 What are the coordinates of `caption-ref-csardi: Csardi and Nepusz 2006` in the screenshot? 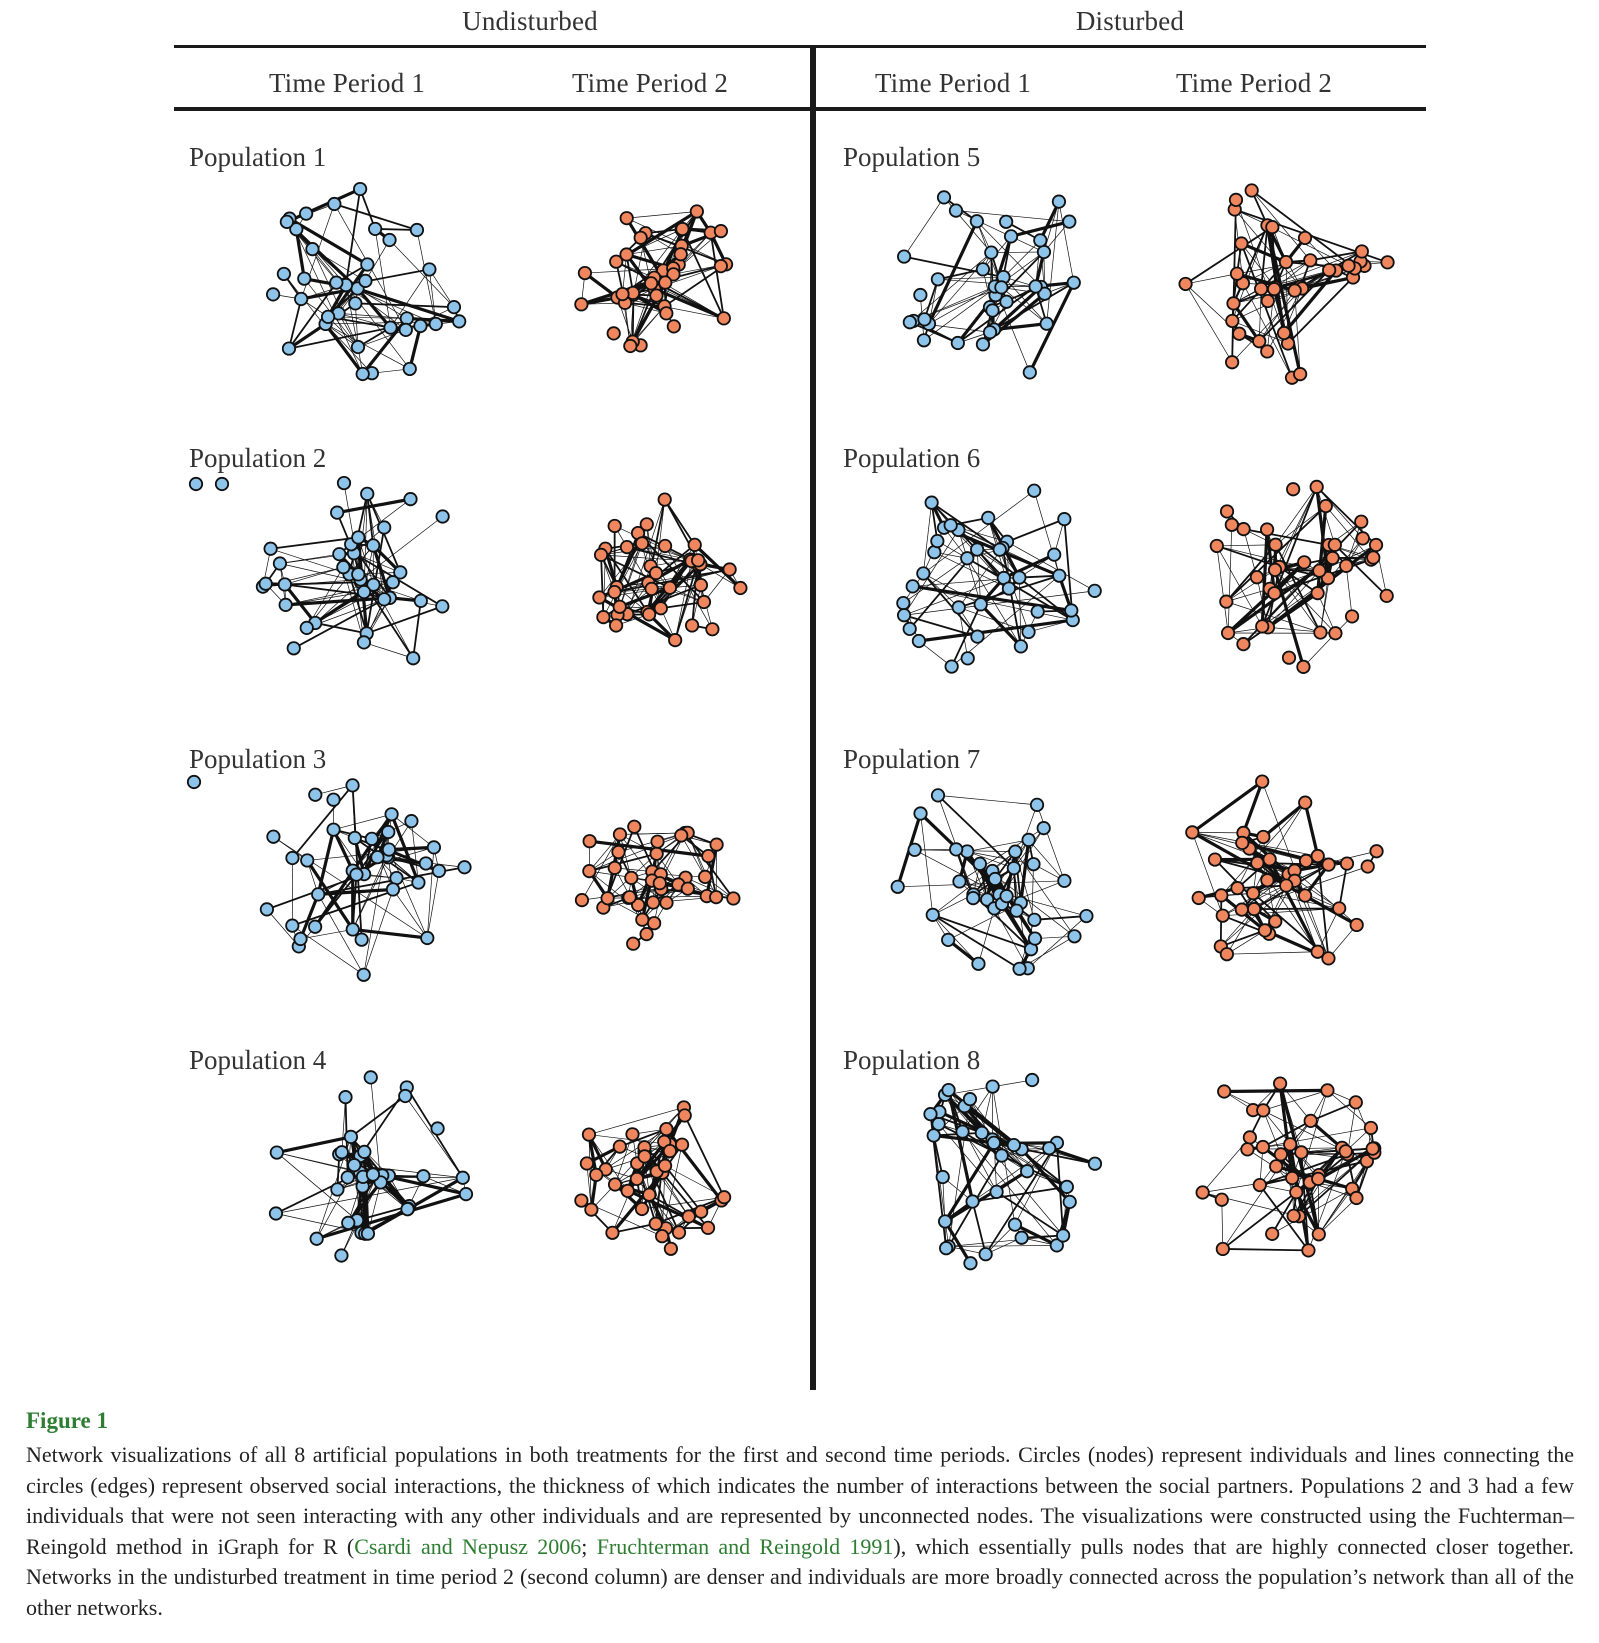 It's located at (468, 1546).